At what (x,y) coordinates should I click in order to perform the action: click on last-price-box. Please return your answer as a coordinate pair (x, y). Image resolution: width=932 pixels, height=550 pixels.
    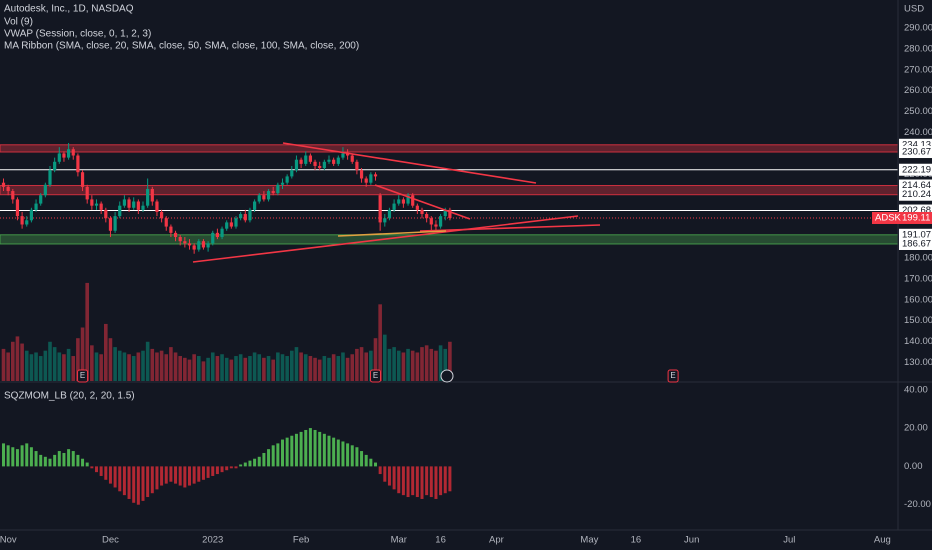
    Looking at the image, I should click on (902, 217).